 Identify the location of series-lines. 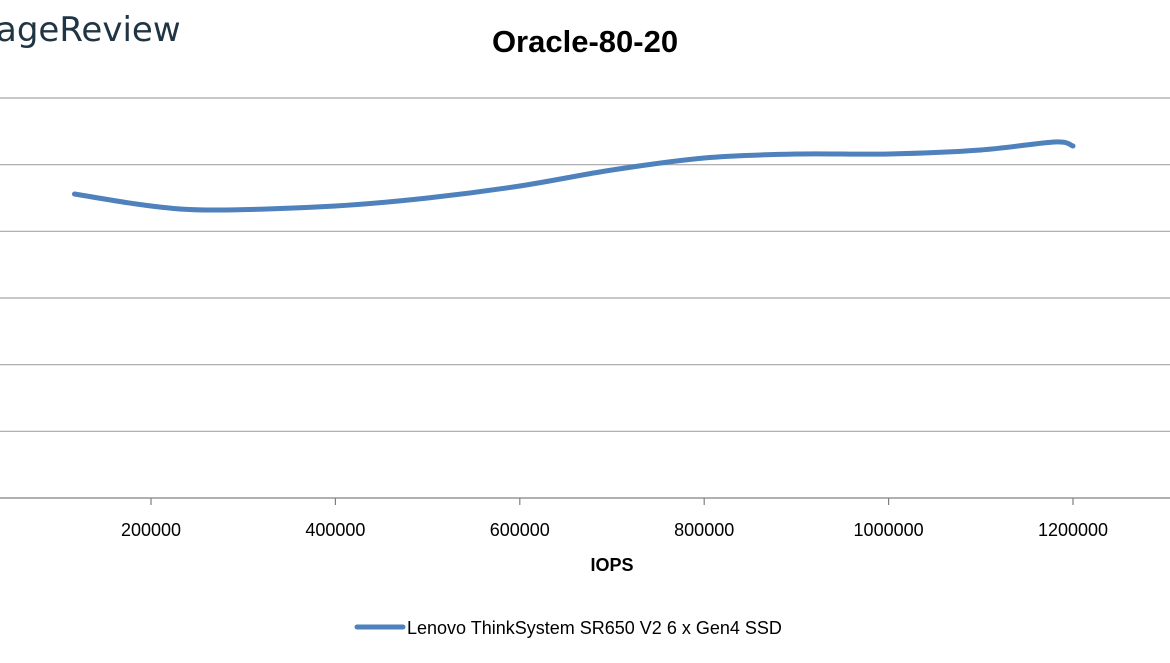
(573, 176).